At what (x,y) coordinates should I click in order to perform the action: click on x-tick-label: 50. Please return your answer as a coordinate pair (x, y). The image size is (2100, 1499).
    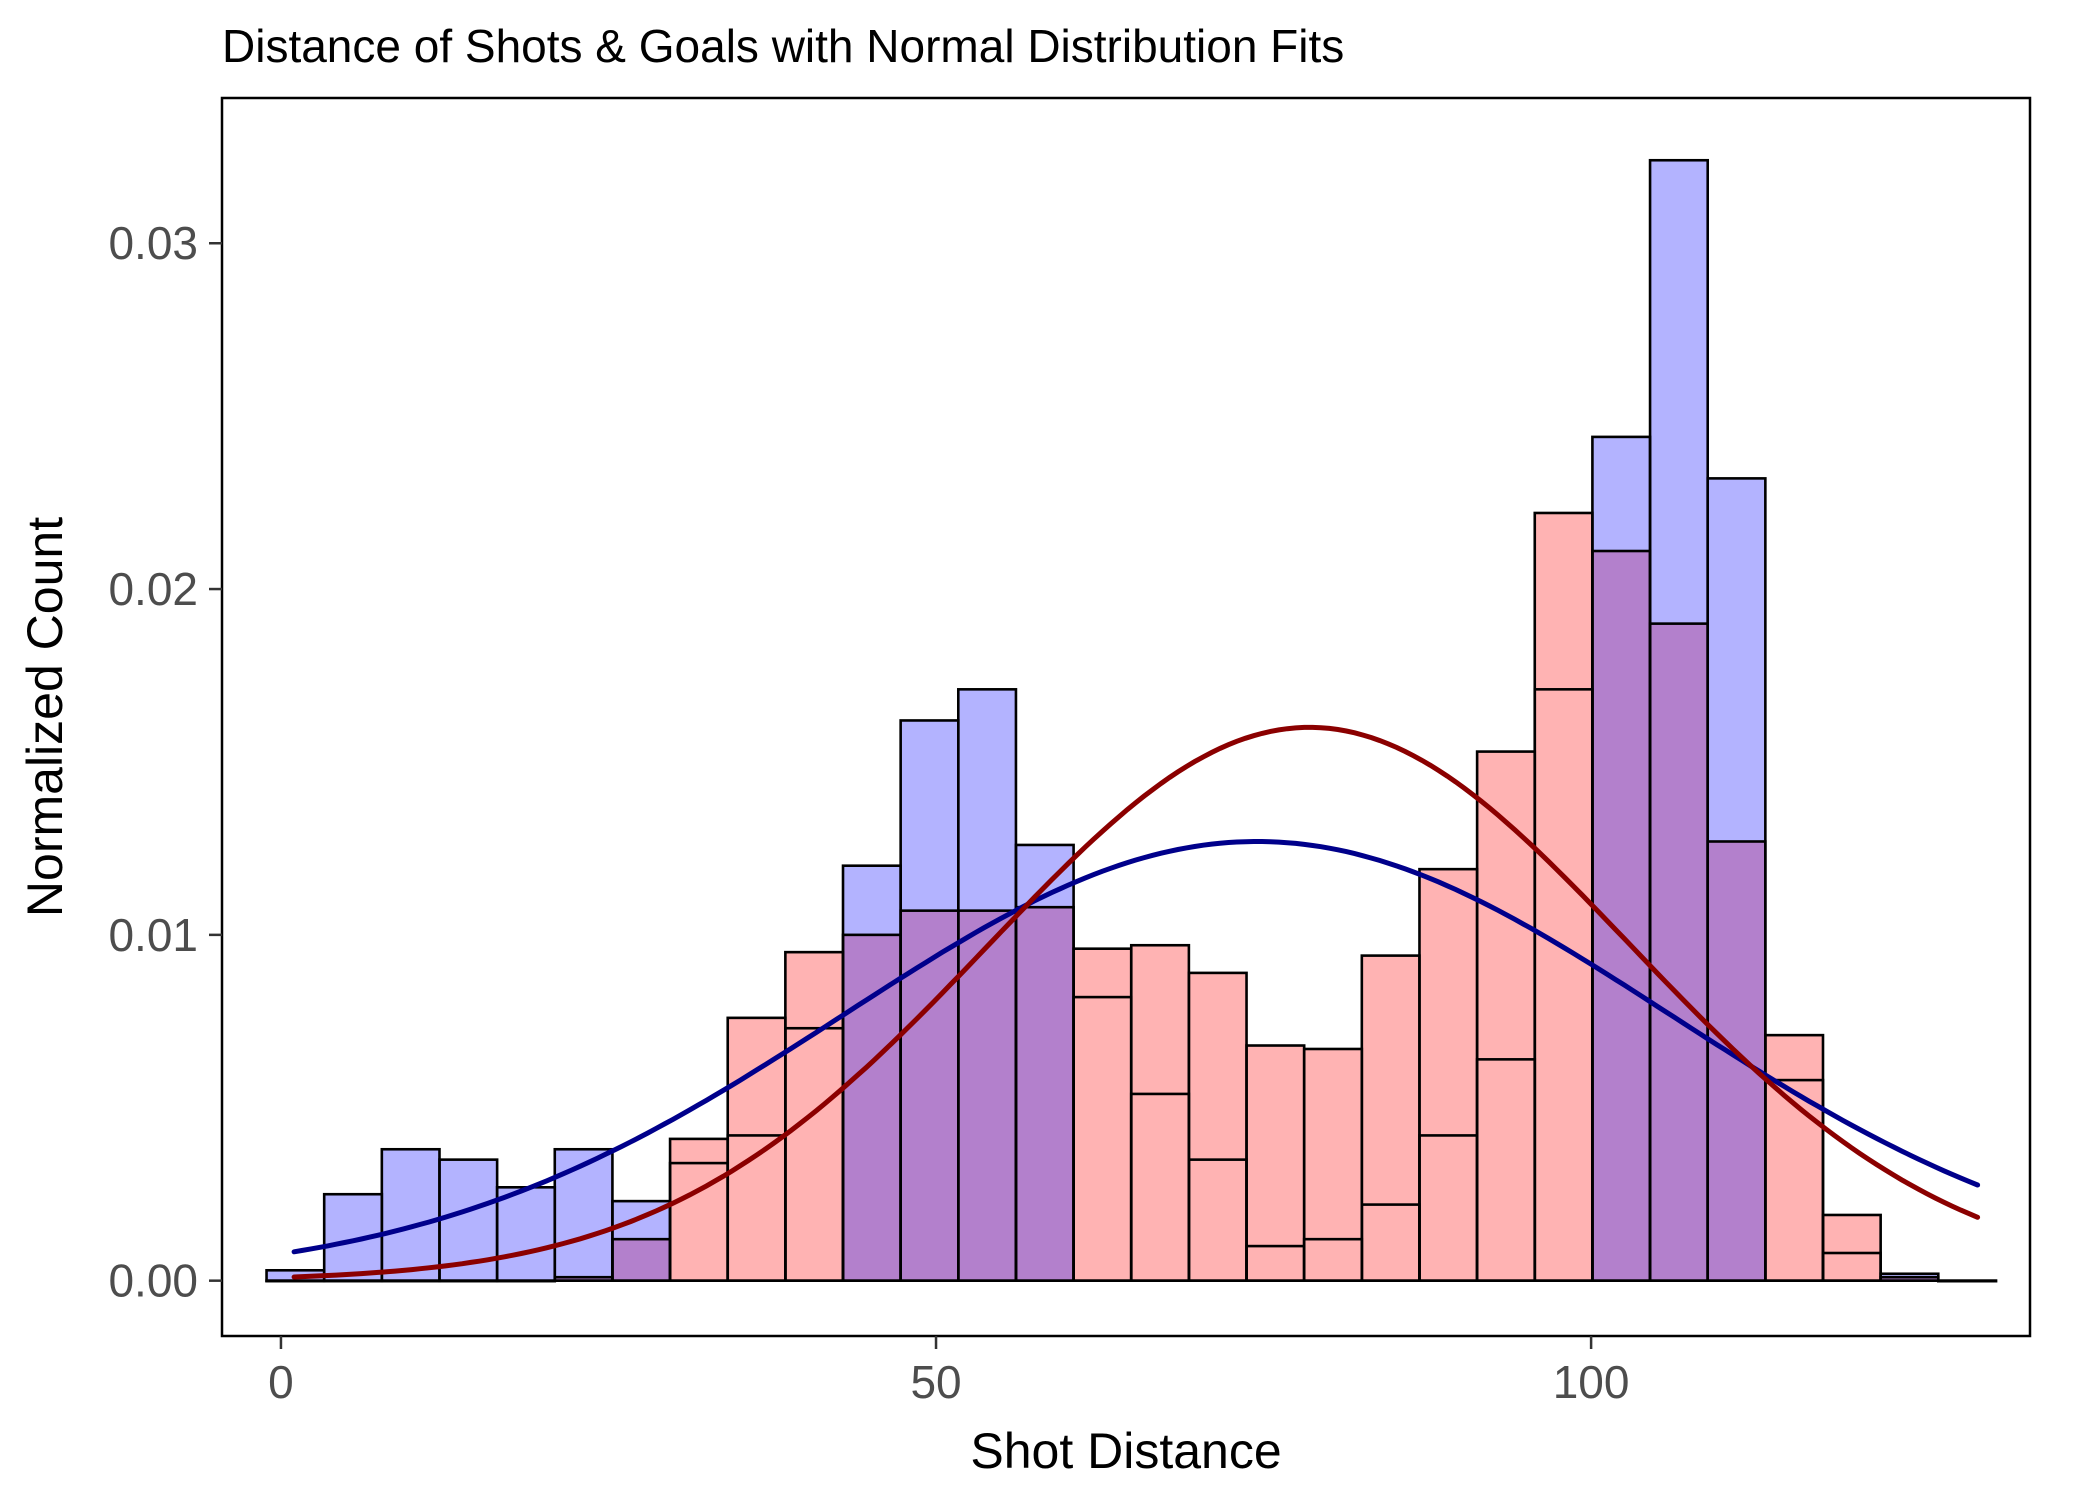
    Looking at the image, I should click on (935, 1382).